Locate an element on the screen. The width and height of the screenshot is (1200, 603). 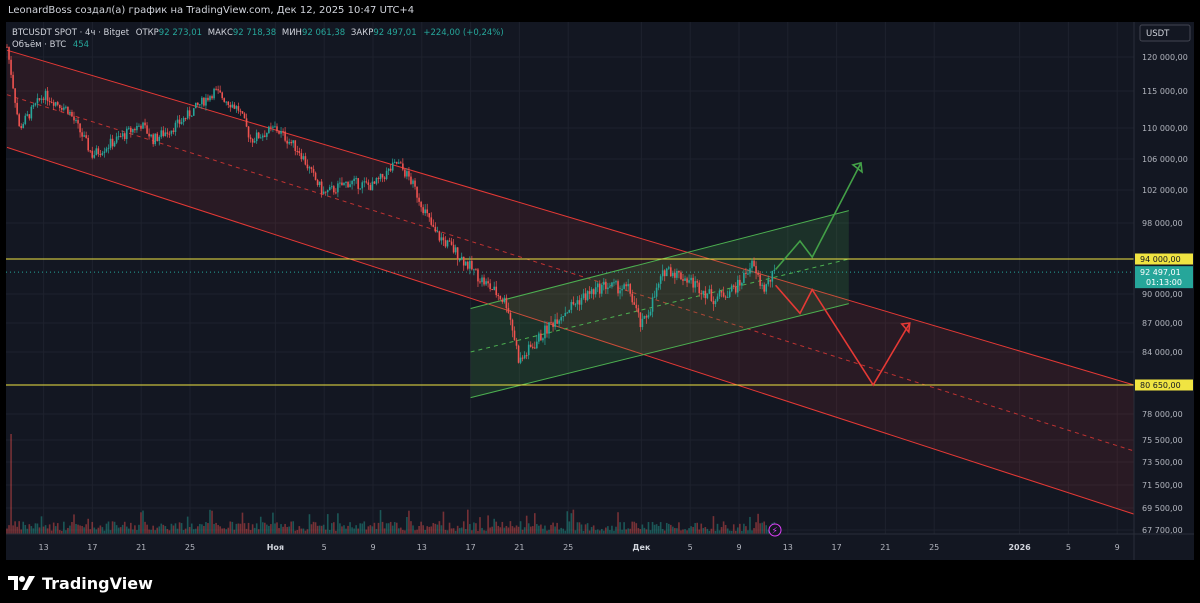
tradingview-brand: TradingView is located at coordinates (97, 583).